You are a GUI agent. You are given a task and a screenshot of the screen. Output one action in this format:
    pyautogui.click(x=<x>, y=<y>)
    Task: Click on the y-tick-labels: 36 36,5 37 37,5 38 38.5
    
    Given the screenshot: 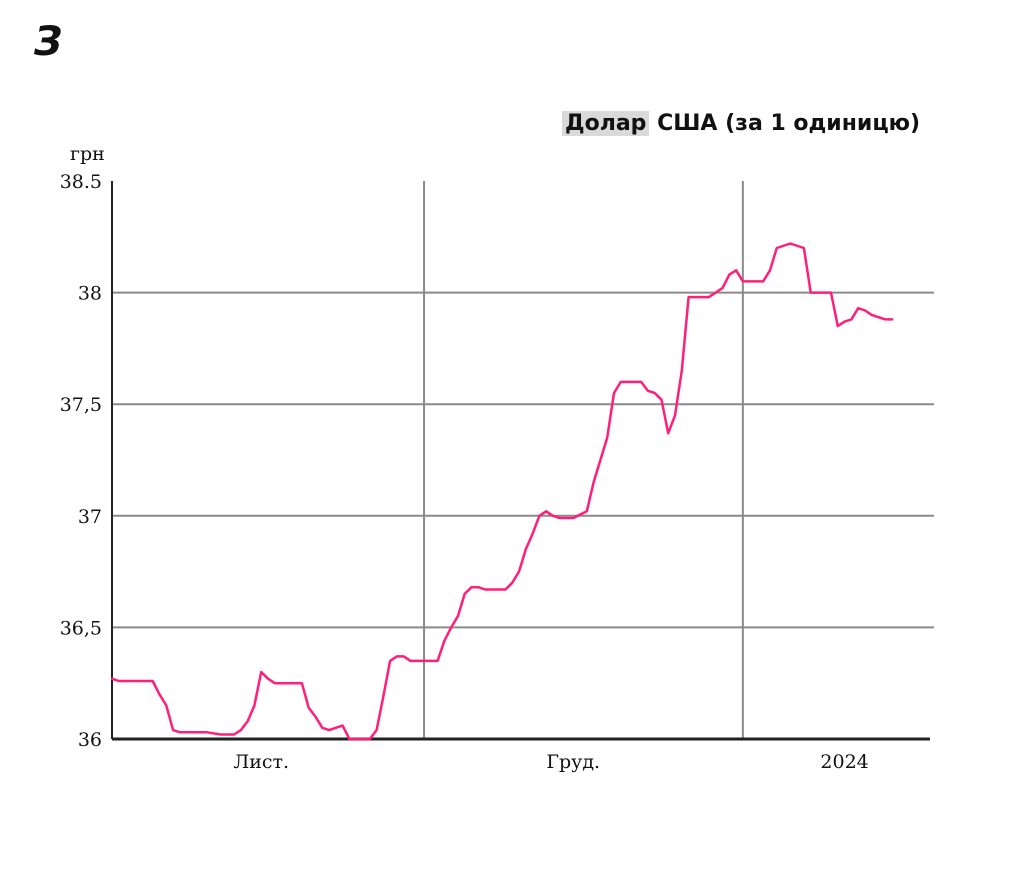 What is the action you would take?
    pyautogui.click(x=81, y=461)
    